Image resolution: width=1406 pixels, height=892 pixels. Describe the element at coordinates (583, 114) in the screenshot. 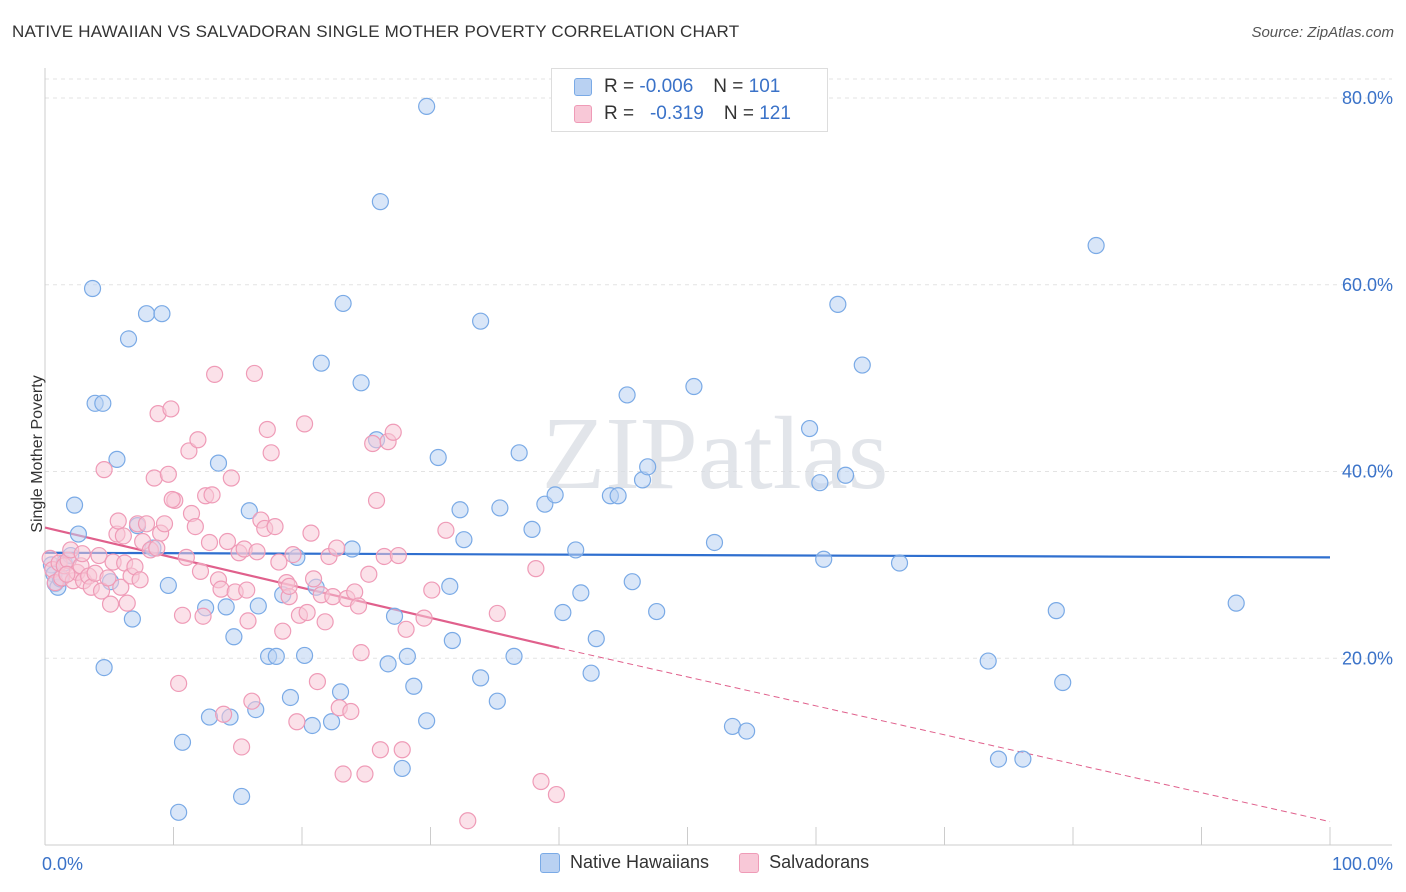

I see `salvadorans-swatch` at that location.